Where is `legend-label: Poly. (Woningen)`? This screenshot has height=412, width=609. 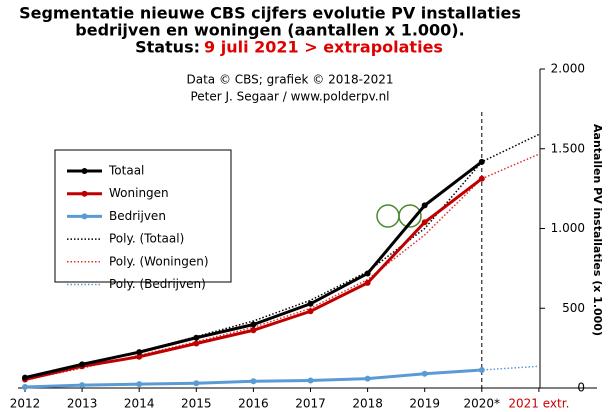 legend-label: Poly. (Woningen) is located at coordinates (159, 261).